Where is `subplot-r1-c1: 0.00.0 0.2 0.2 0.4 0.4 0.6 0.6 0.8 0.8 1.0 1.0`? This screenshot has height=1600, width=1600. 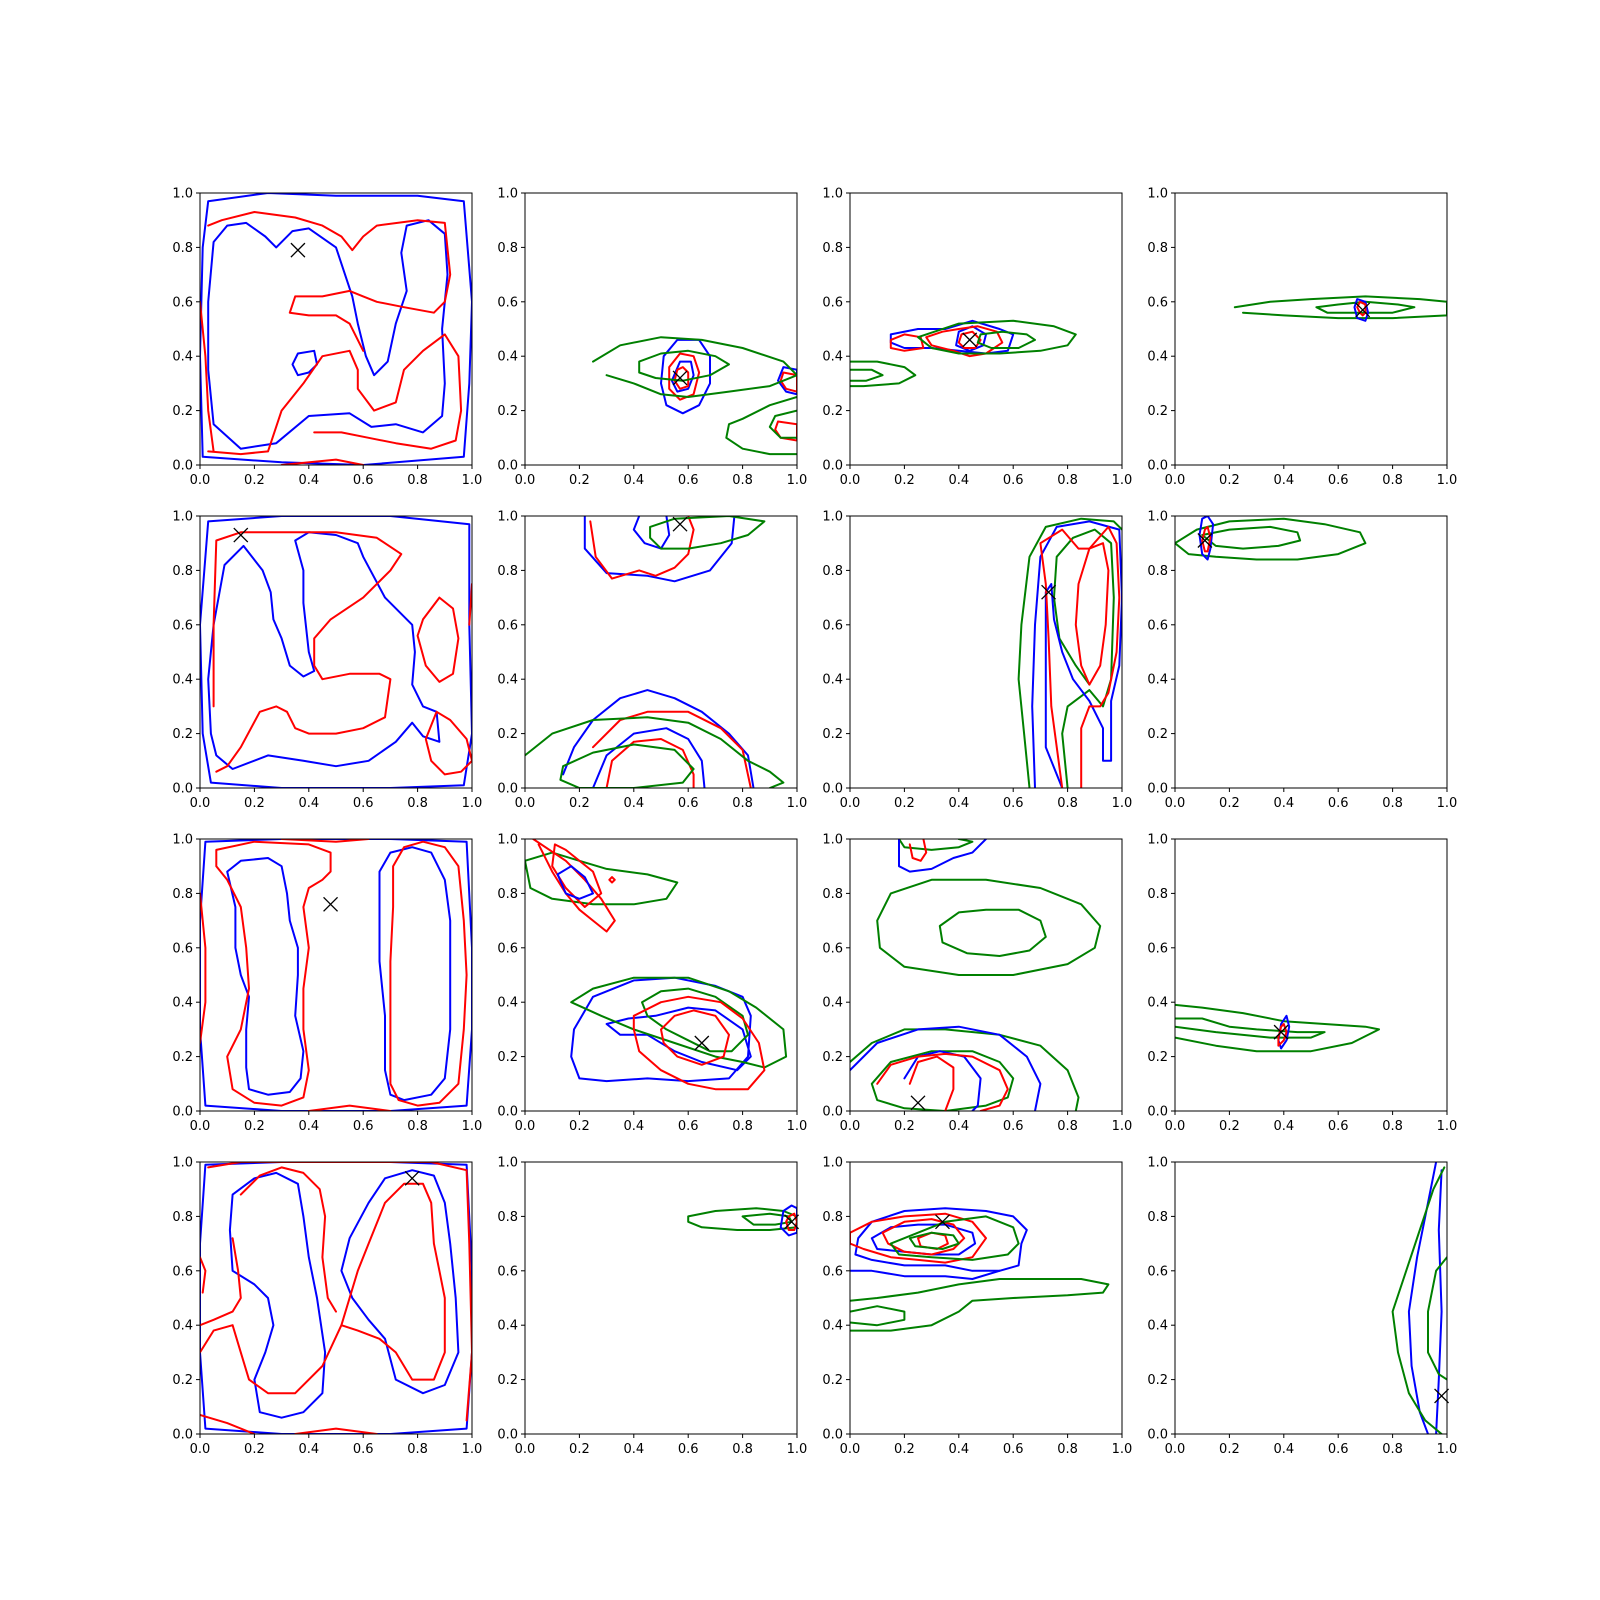 subplot-r1-c1: 0.00.0 0.2 0.2 0.4 0.4 0.6 0.6 0.8 0.8 1.0 1.0 is located at coordinates (327, 338).